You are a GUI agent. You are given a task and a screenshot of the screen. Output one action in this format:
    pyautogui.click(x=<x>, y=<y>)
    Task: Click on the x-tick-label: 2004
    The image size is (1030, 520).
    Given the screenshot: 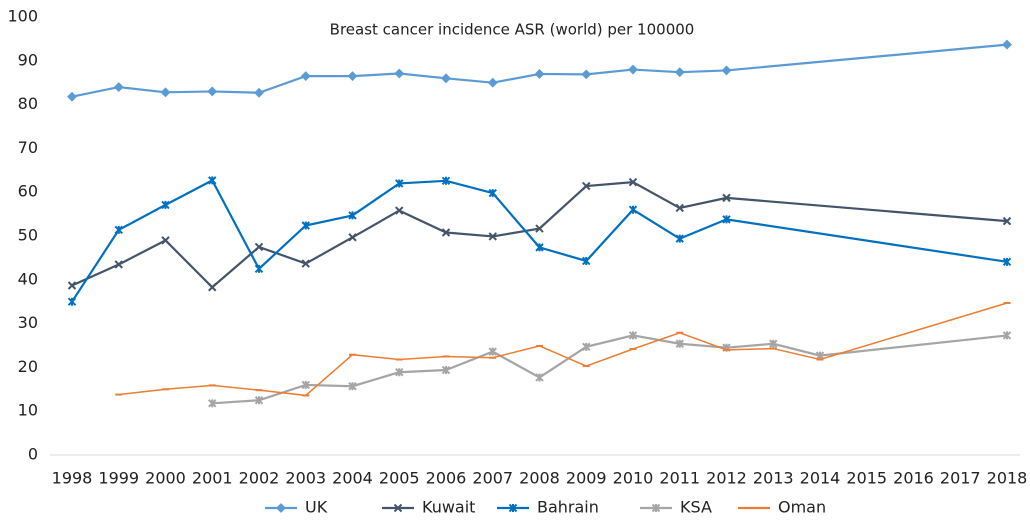 What is the action you would take?
    pyautogui.click(x=352, y=478)
    